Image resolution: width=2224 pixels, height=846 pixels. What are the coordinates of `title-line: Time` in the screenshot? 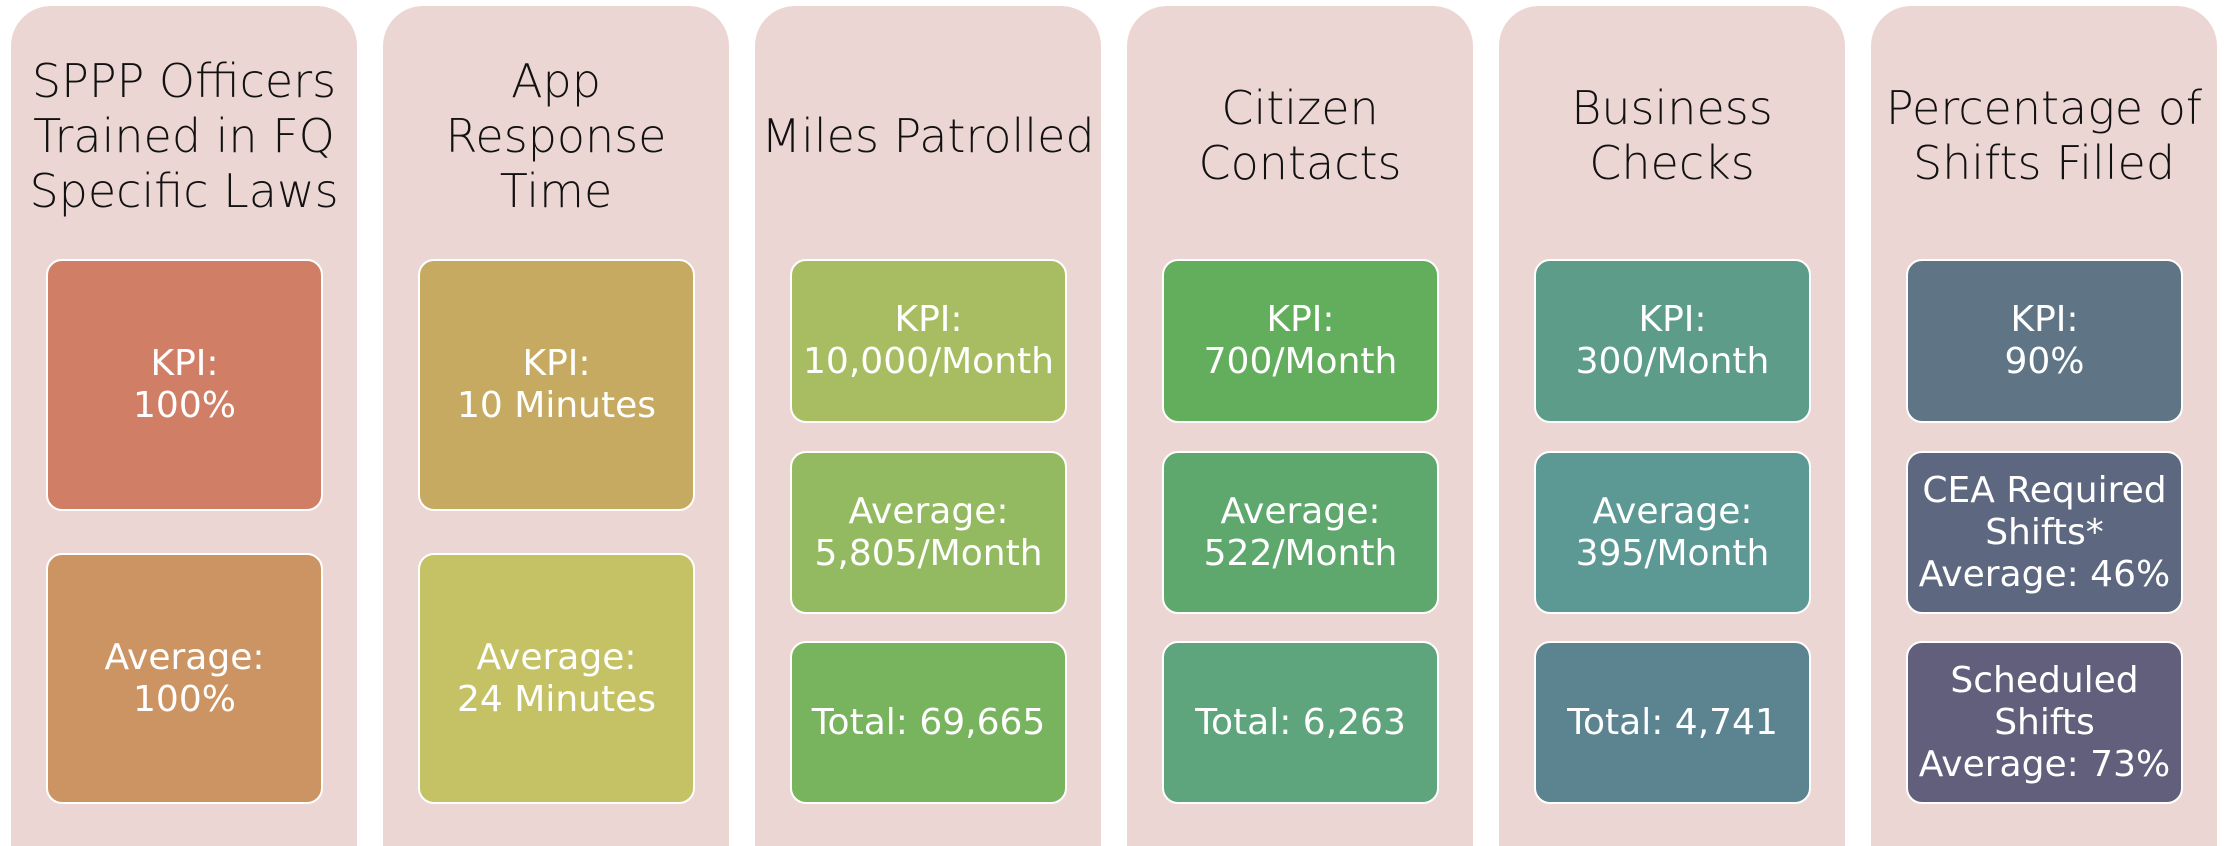 It's located at (556, 190).